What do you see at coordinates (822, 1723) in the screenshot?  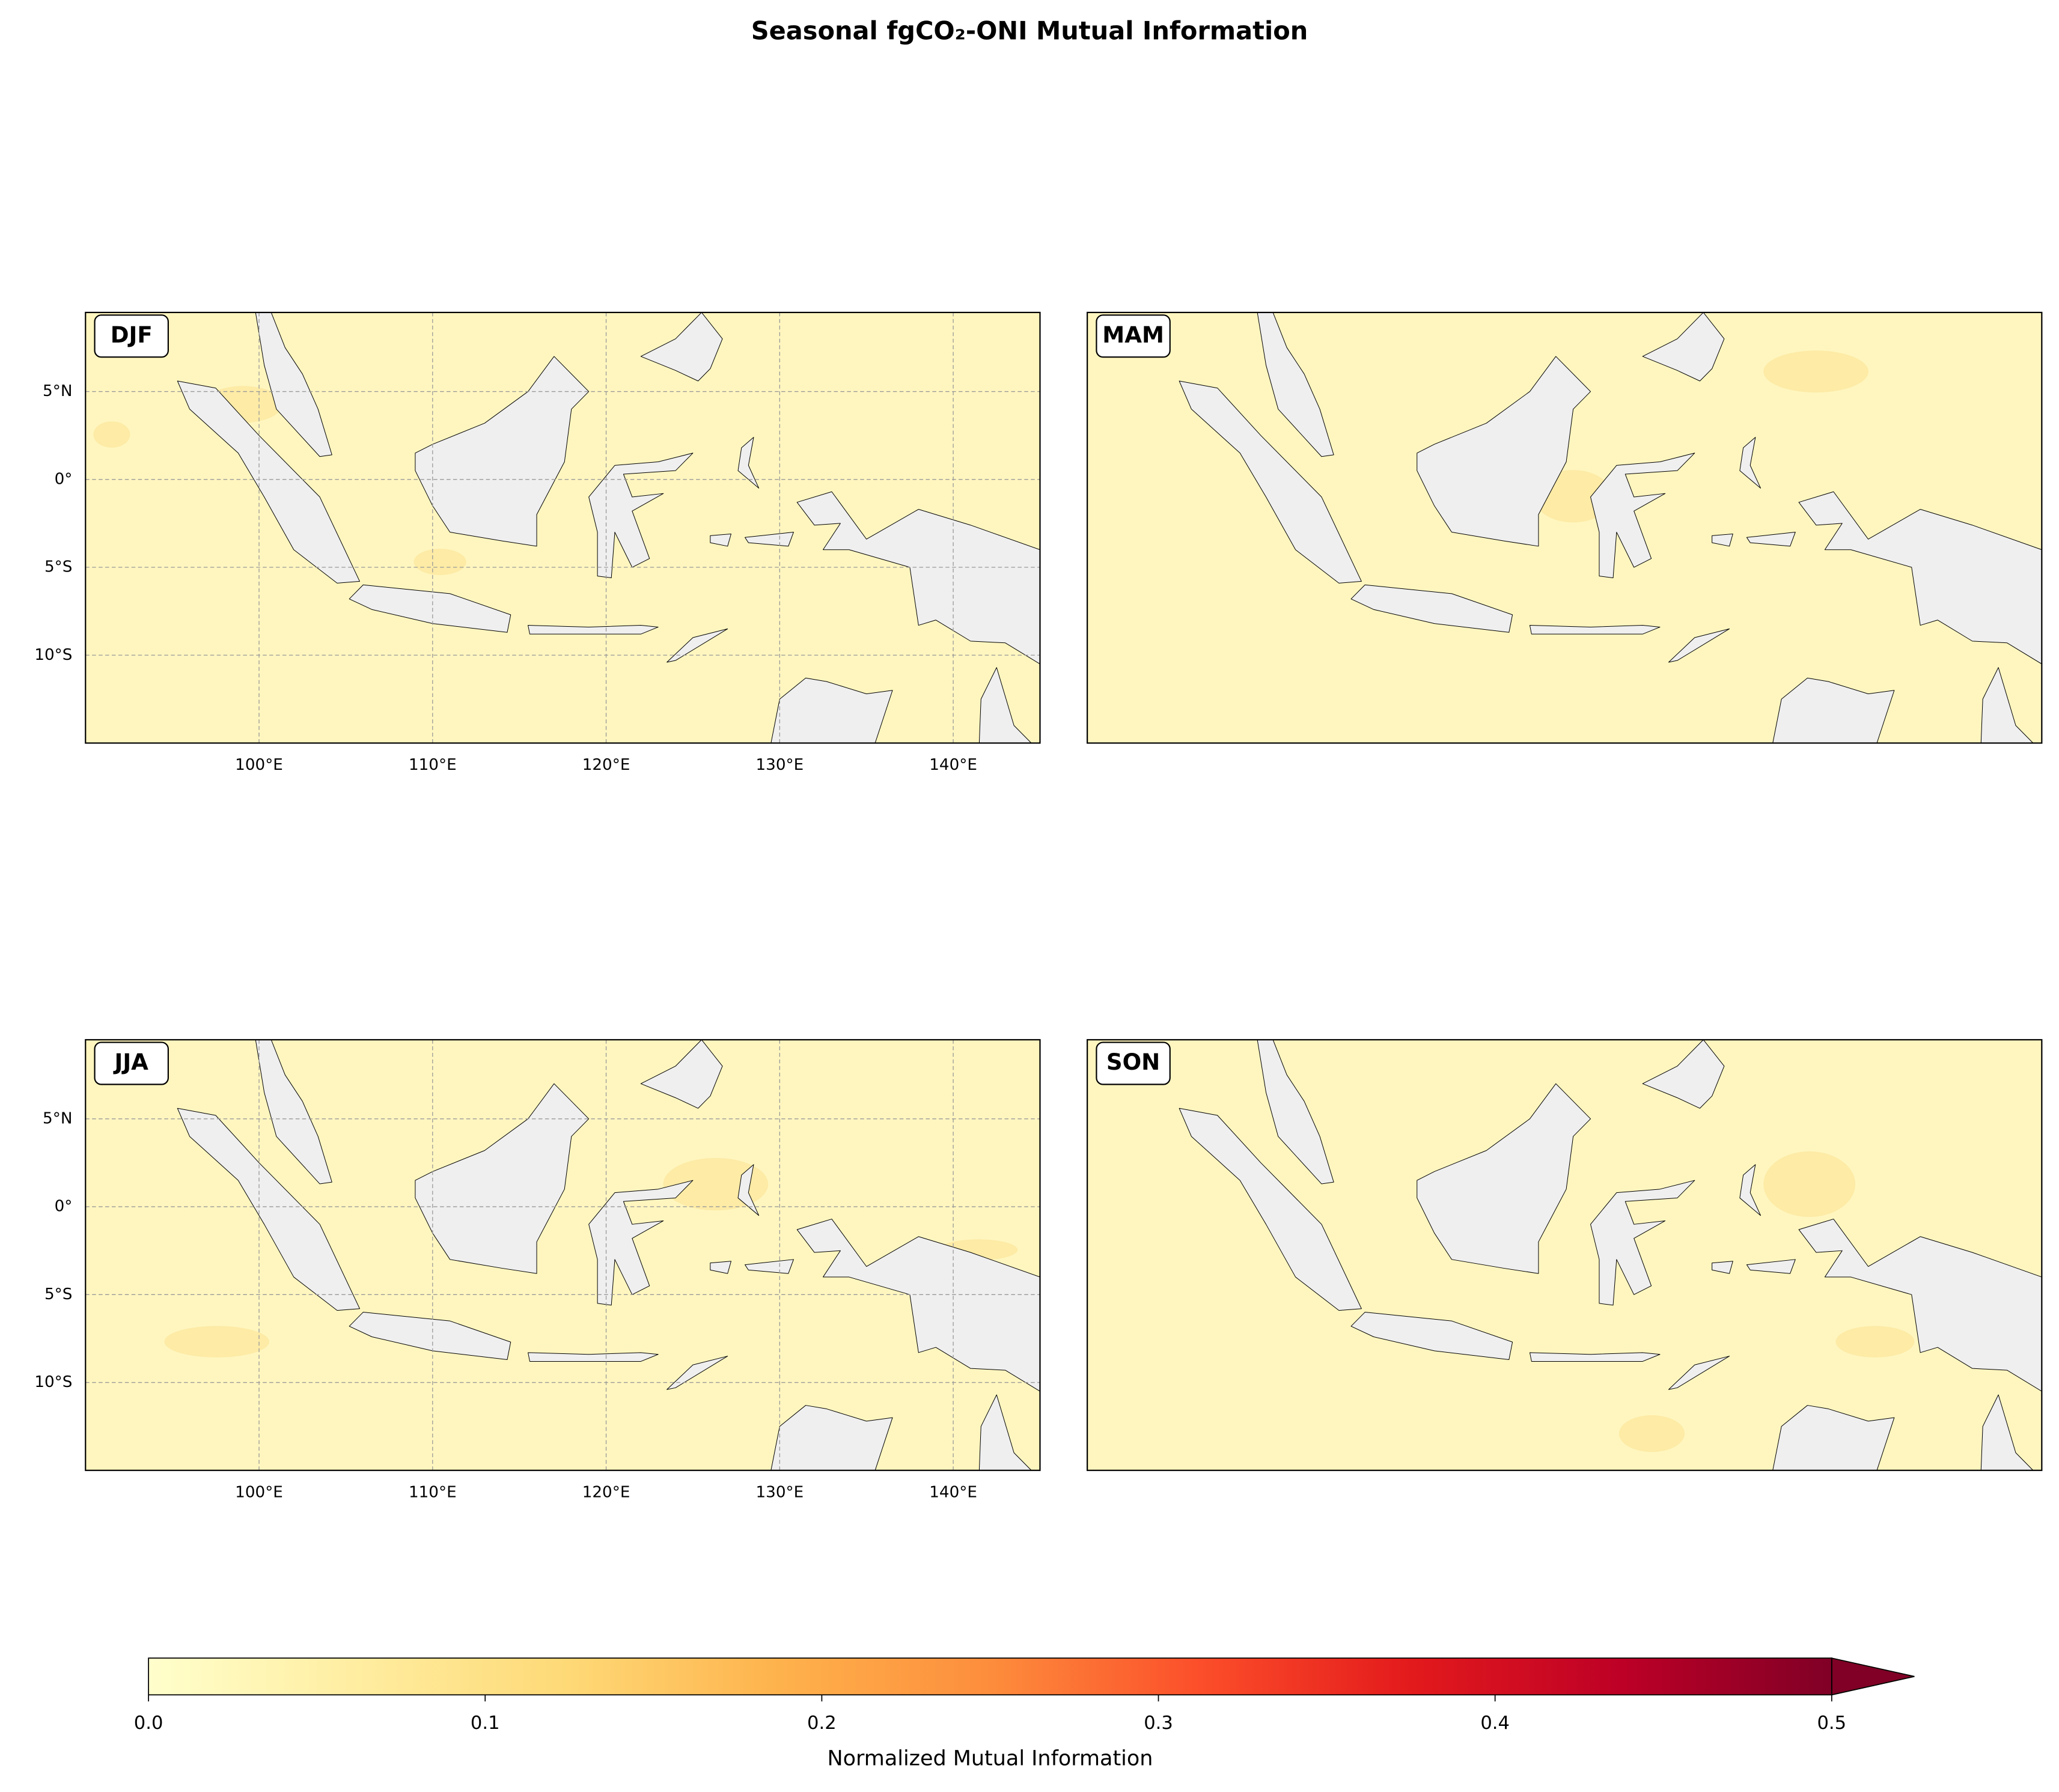 I see `colorbar-tick-label: 0.2` at bounding box center [822, 1723].